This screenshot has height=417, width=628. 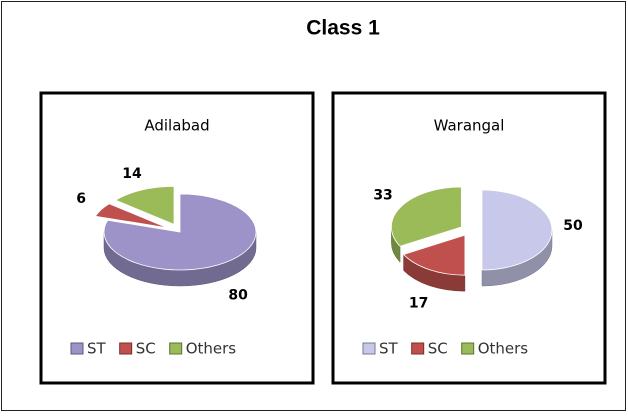 I want to click on page-title: Class 1, so click(x=343, y=28).